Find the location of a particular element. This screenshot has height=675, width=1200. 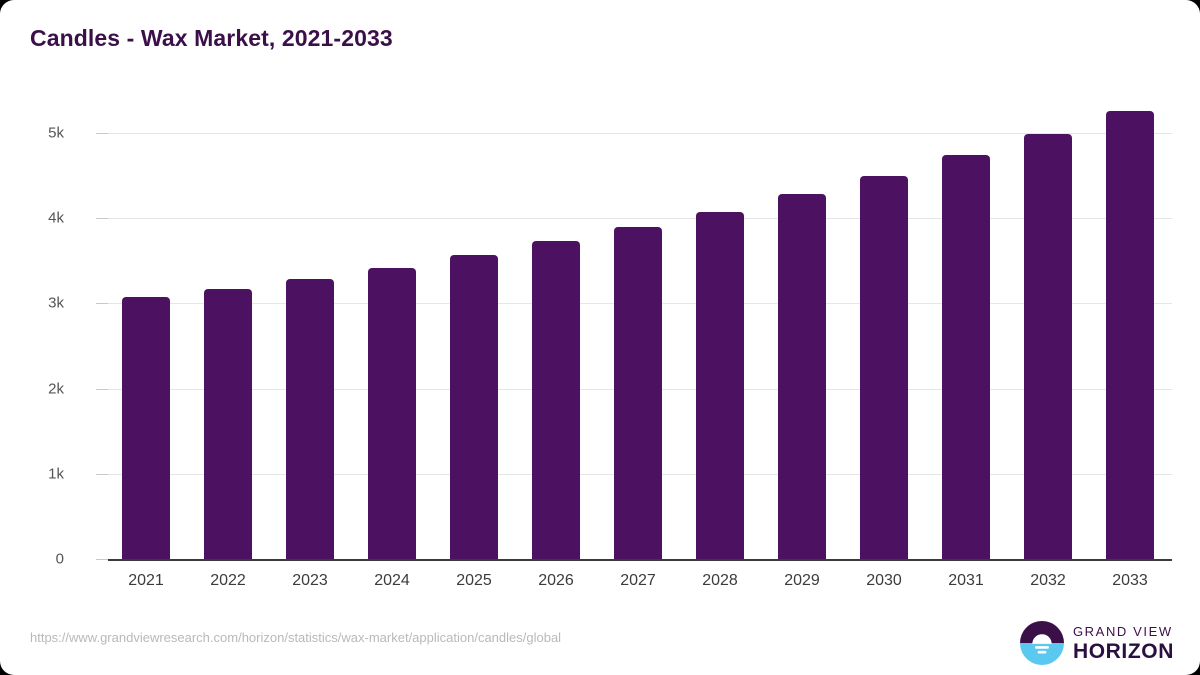

logo-wordmark: GRAND VIEW HORIZON is located at coordinates (1123, 643).